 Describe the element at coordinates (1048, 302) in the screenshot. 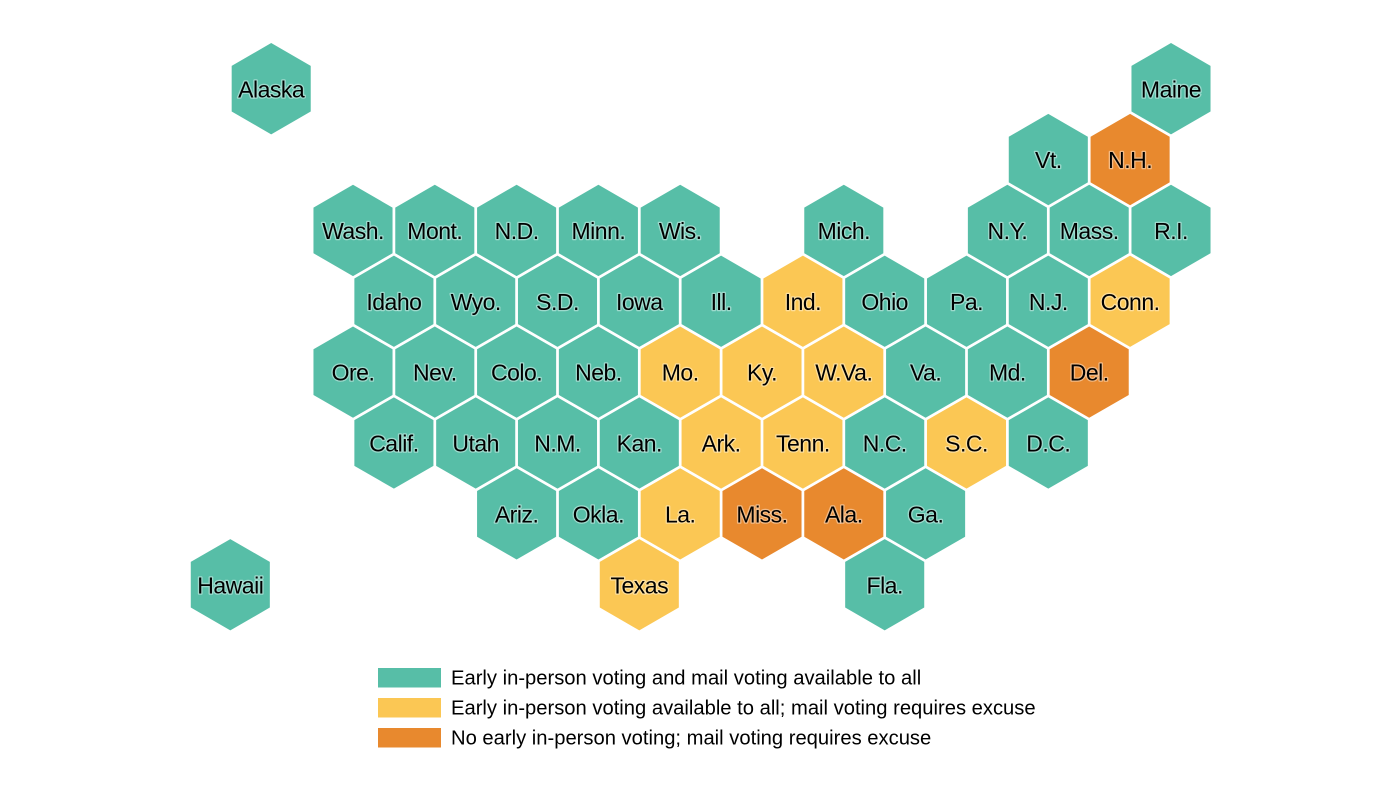

I see `svg-text: N.J.` at that location.